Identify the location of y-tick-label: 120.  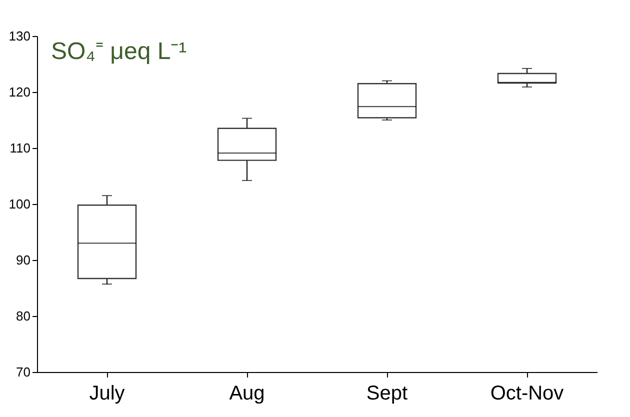
(19, 92).